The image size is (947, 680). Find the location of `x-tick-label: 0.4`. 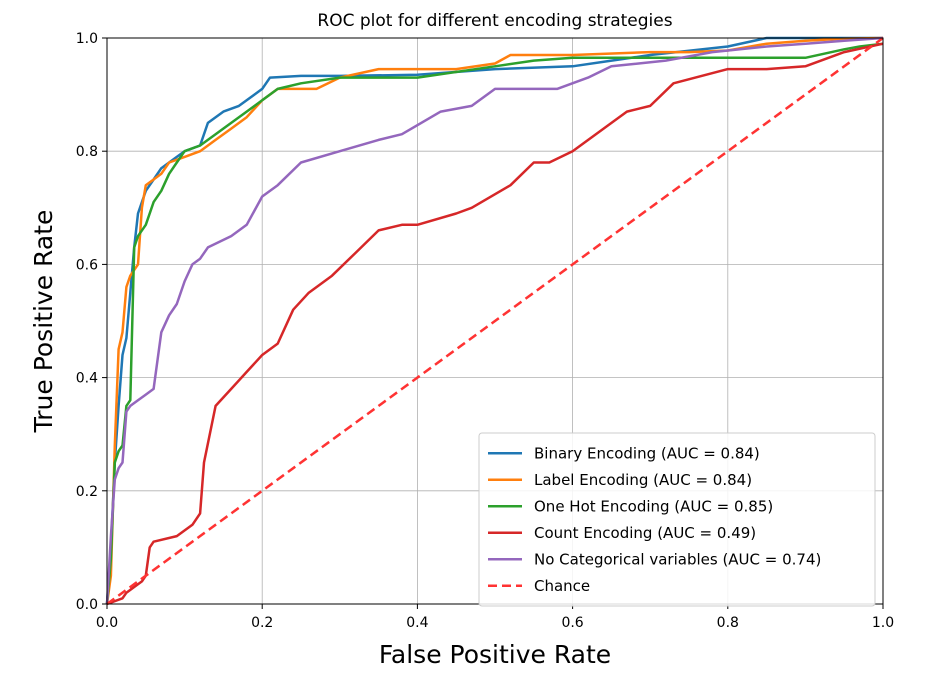

x-tick-label: 0.4 is located at coordinates (417, 623).